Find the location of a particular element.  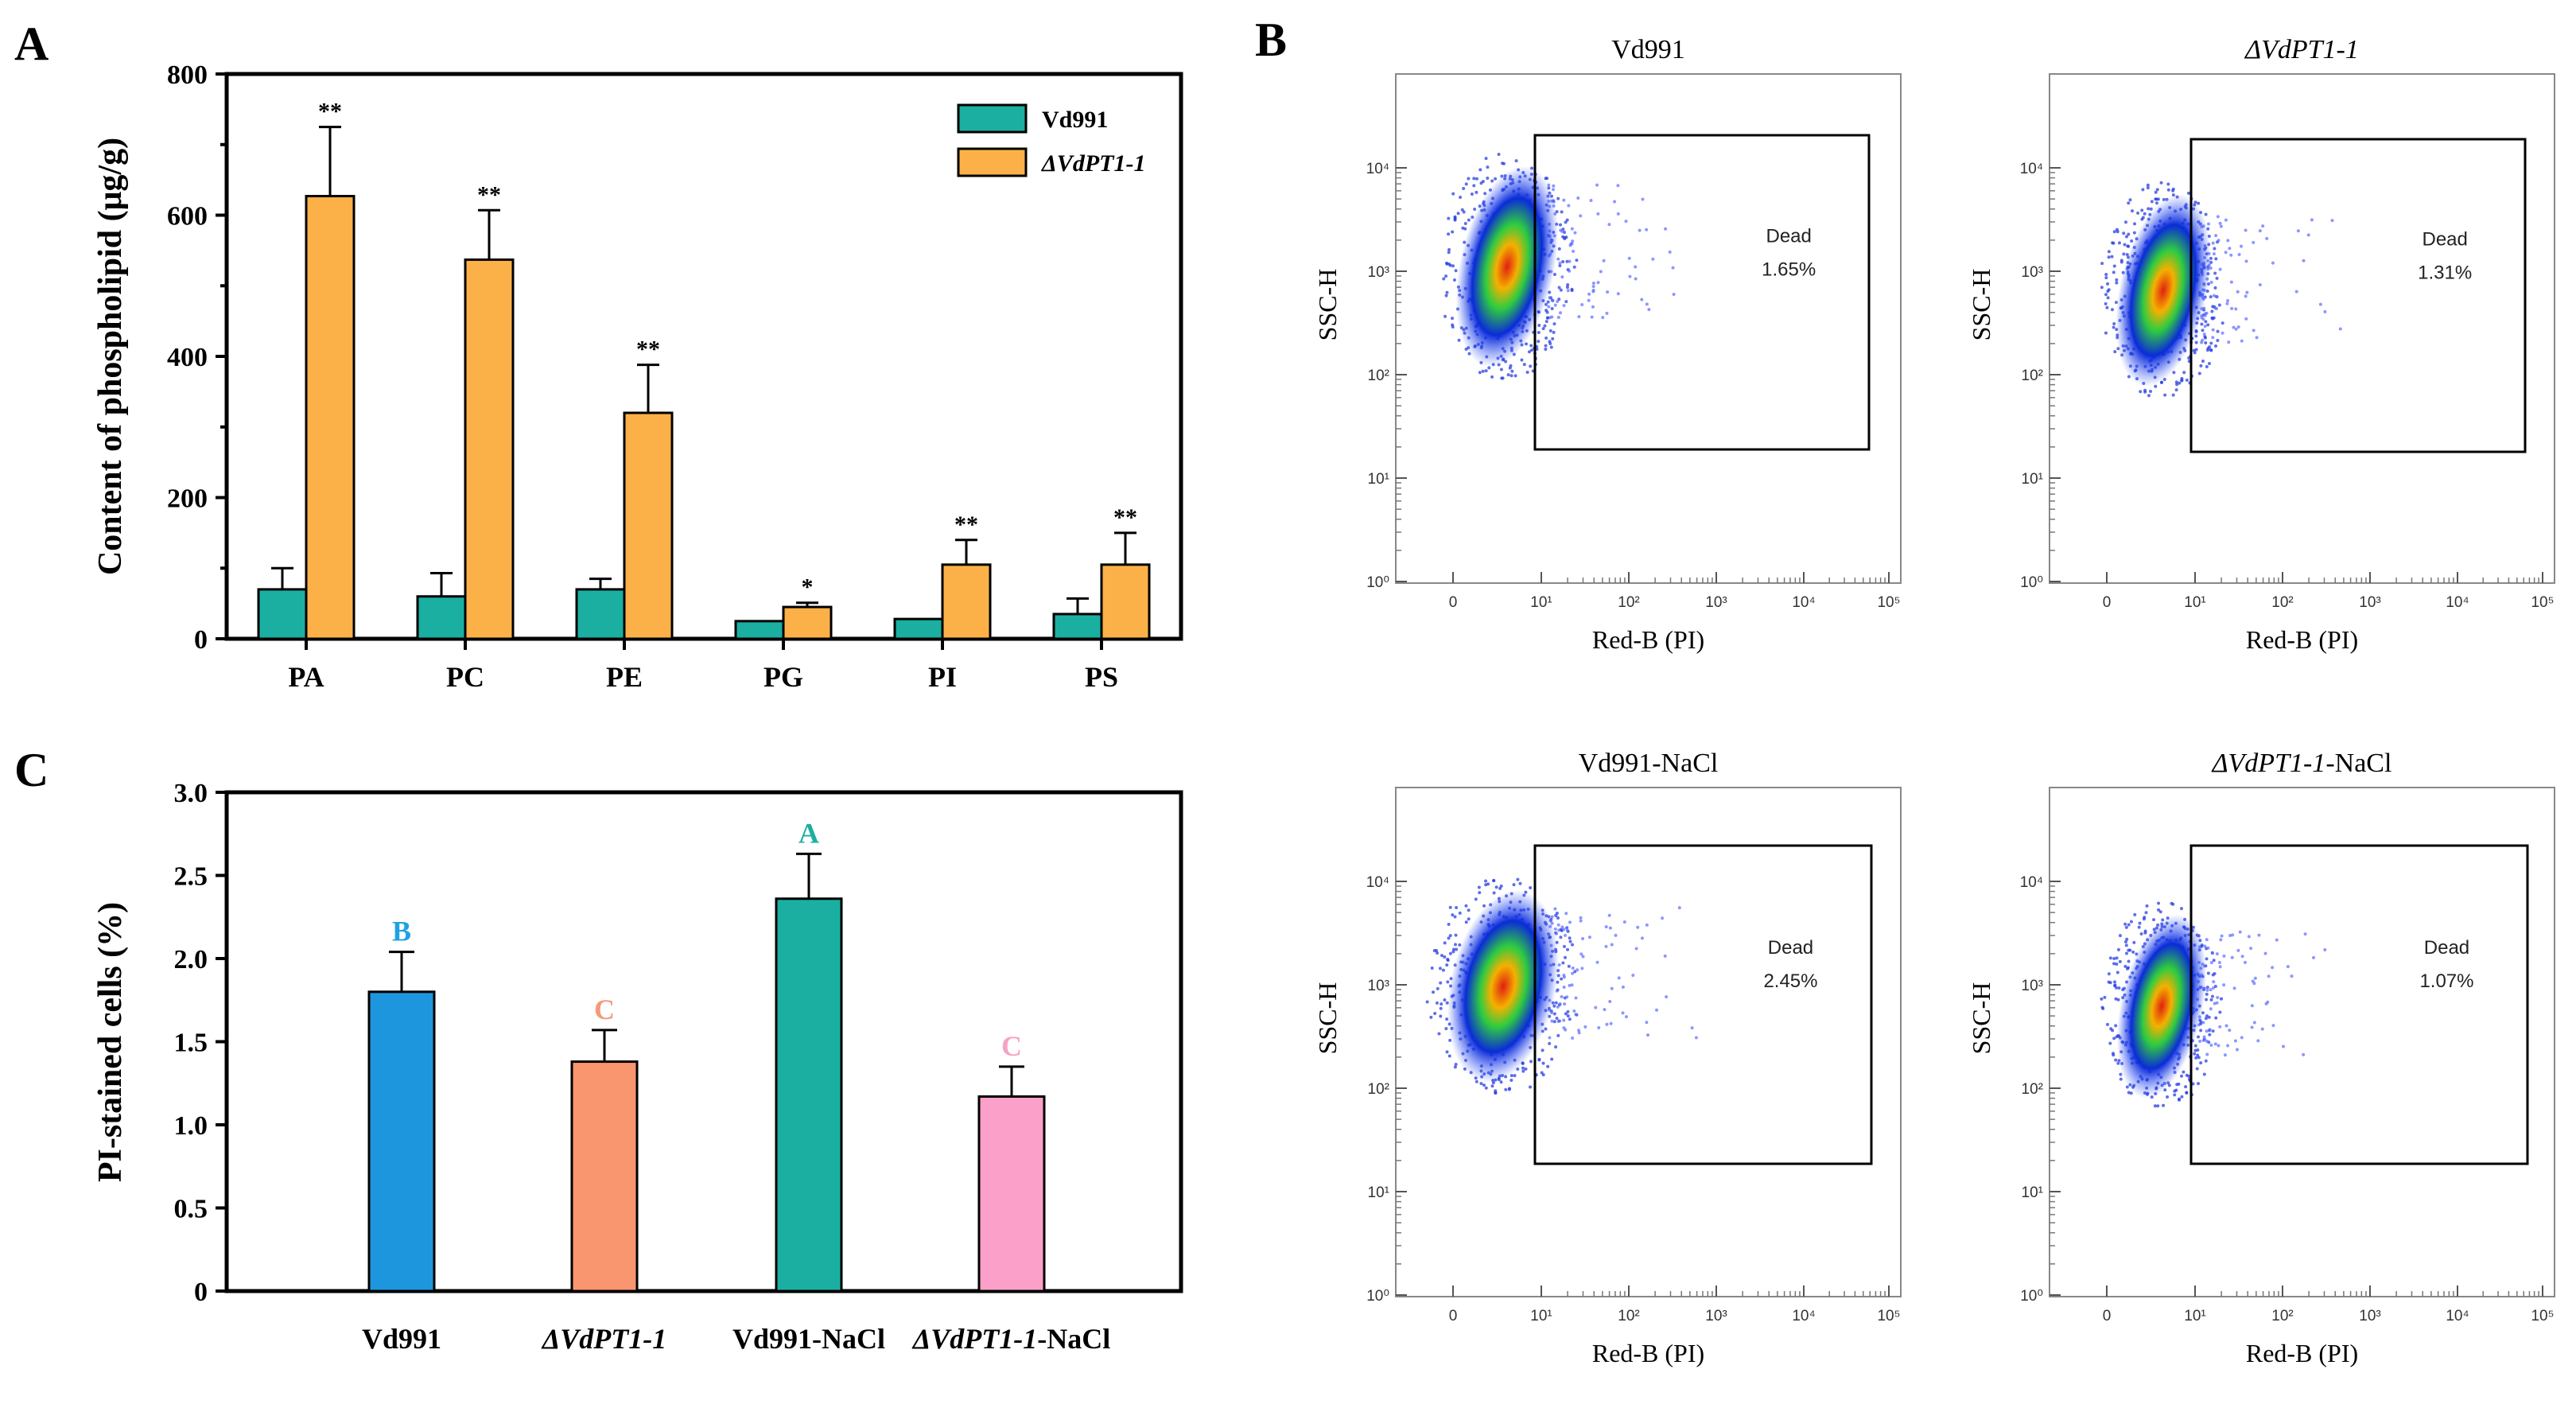

panel-c-category-label: Vd991 is located at coordinates (401, 1339).